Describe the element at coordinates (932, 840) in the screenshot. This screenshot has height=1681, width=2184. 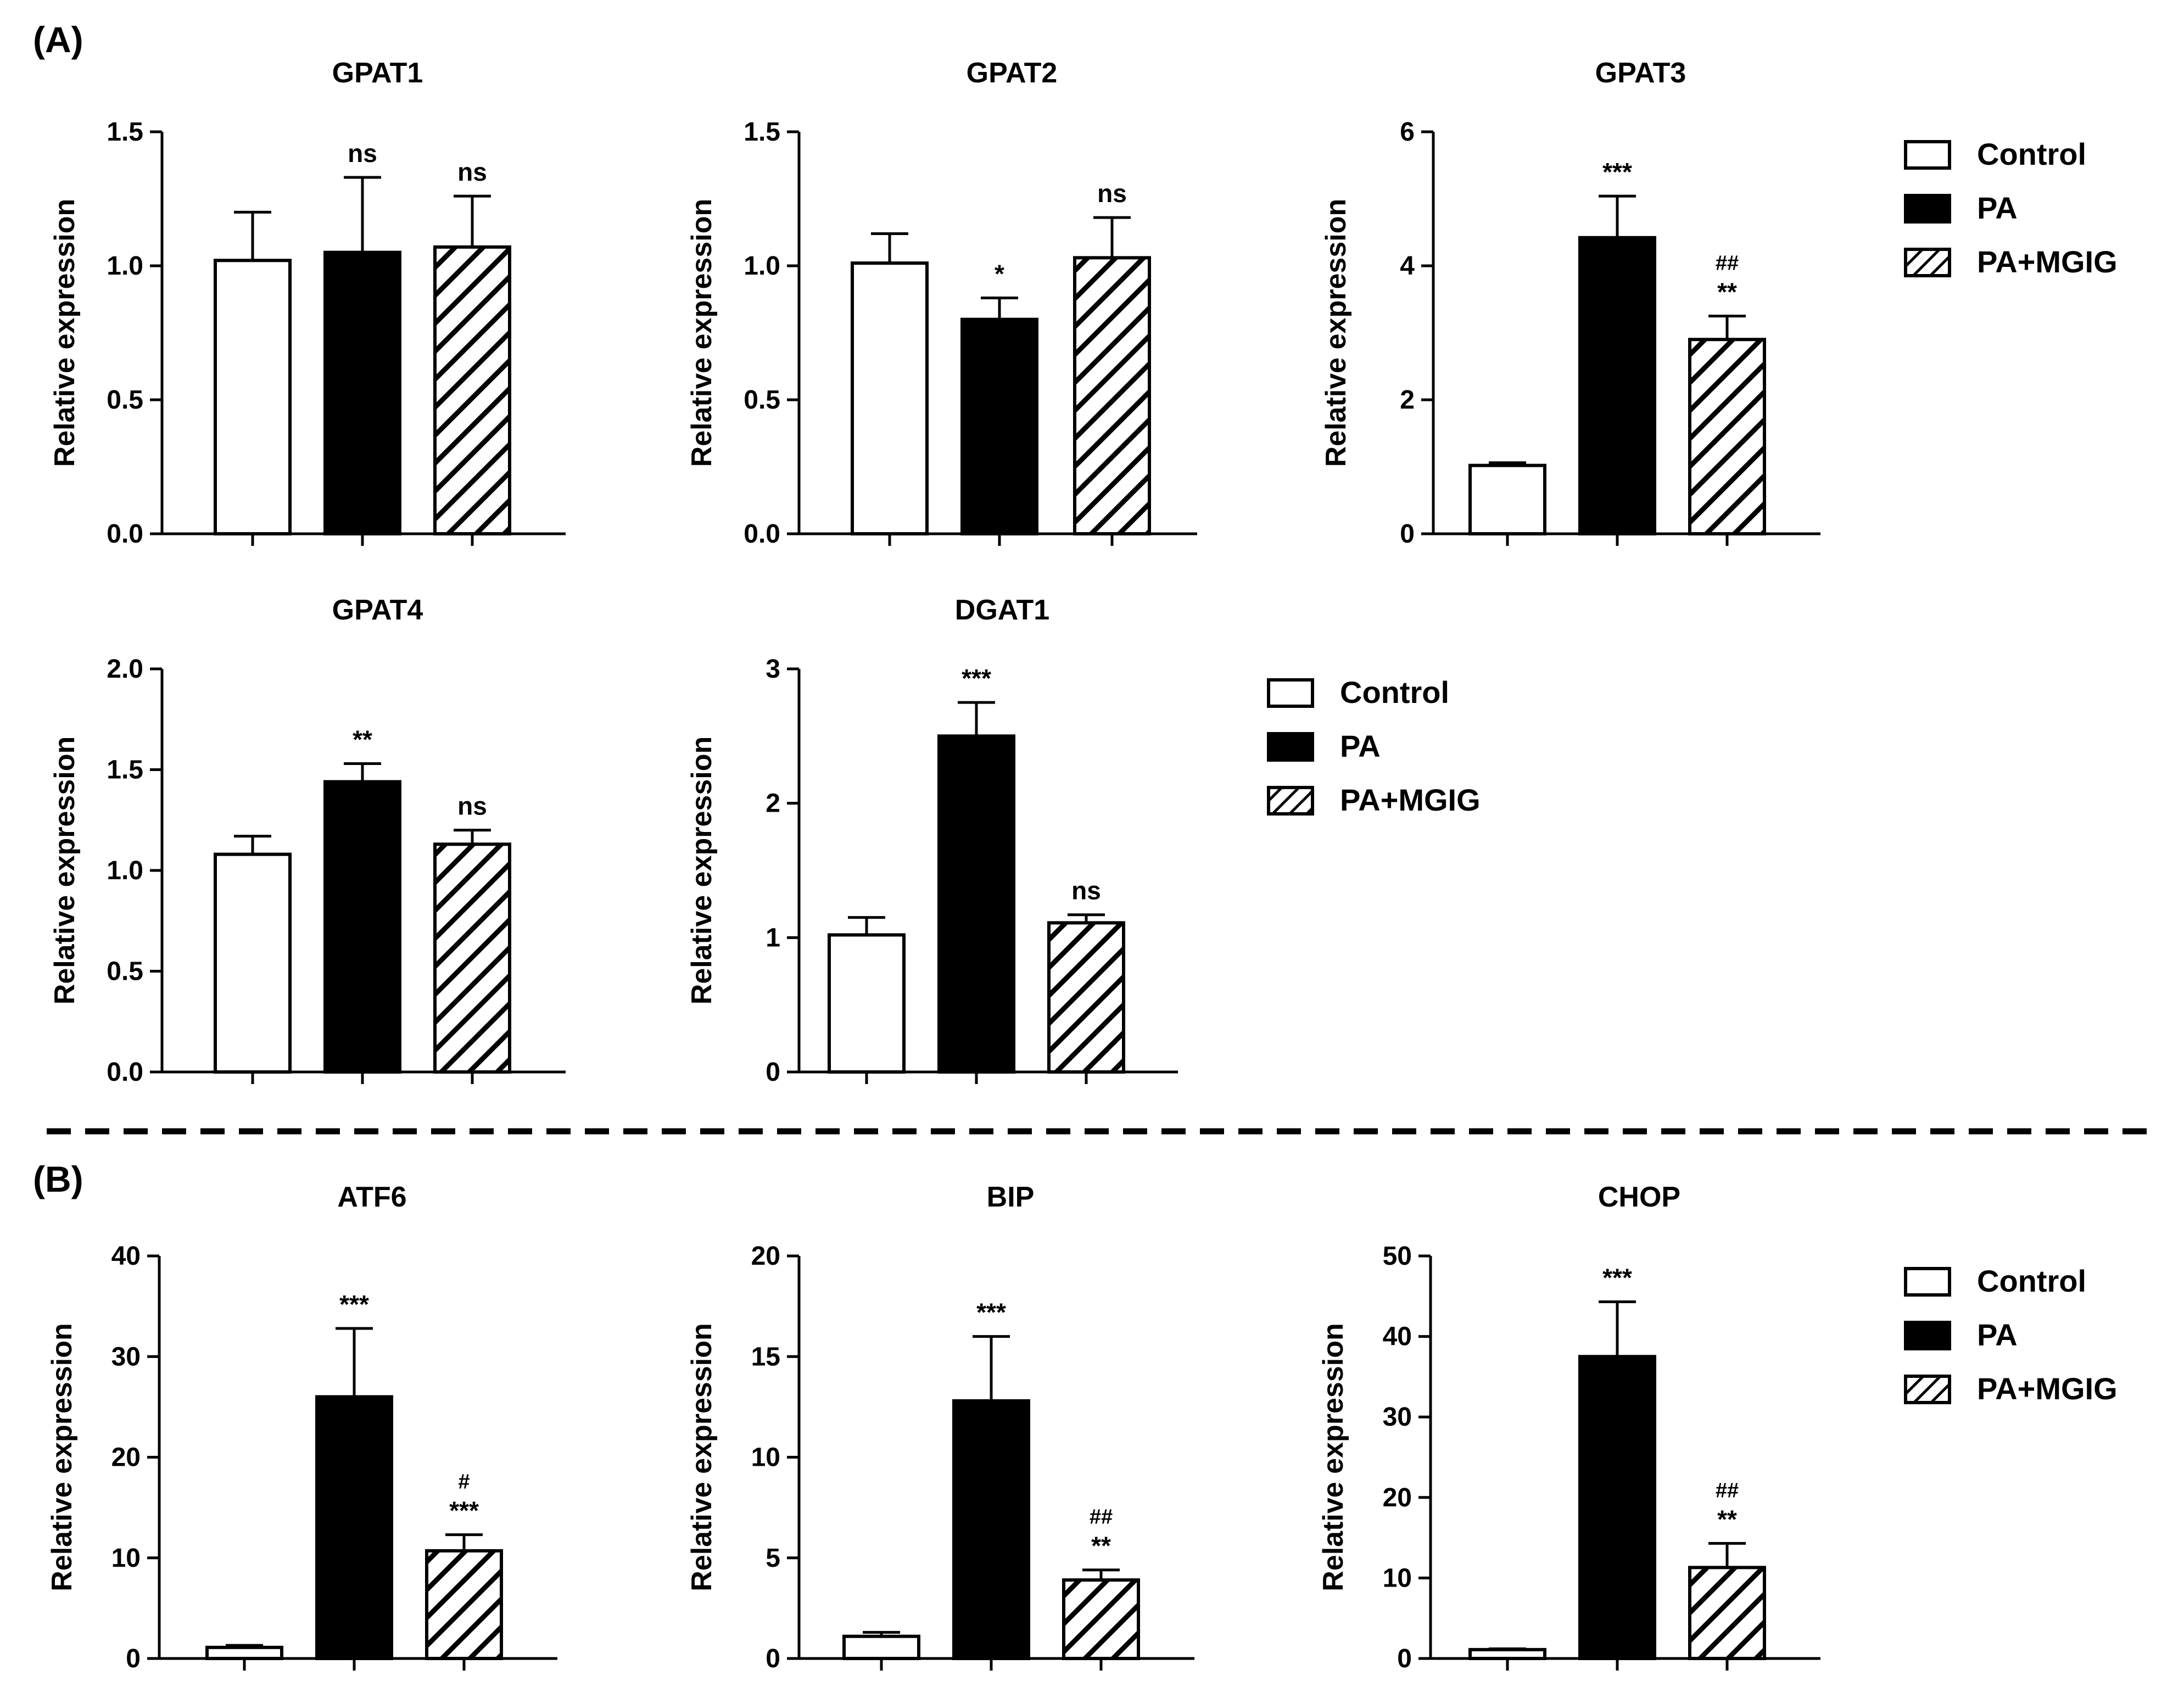
I see `chart-dgat1: DGAT1 Relative expression 0 1 2 3 *** ns` at that location.